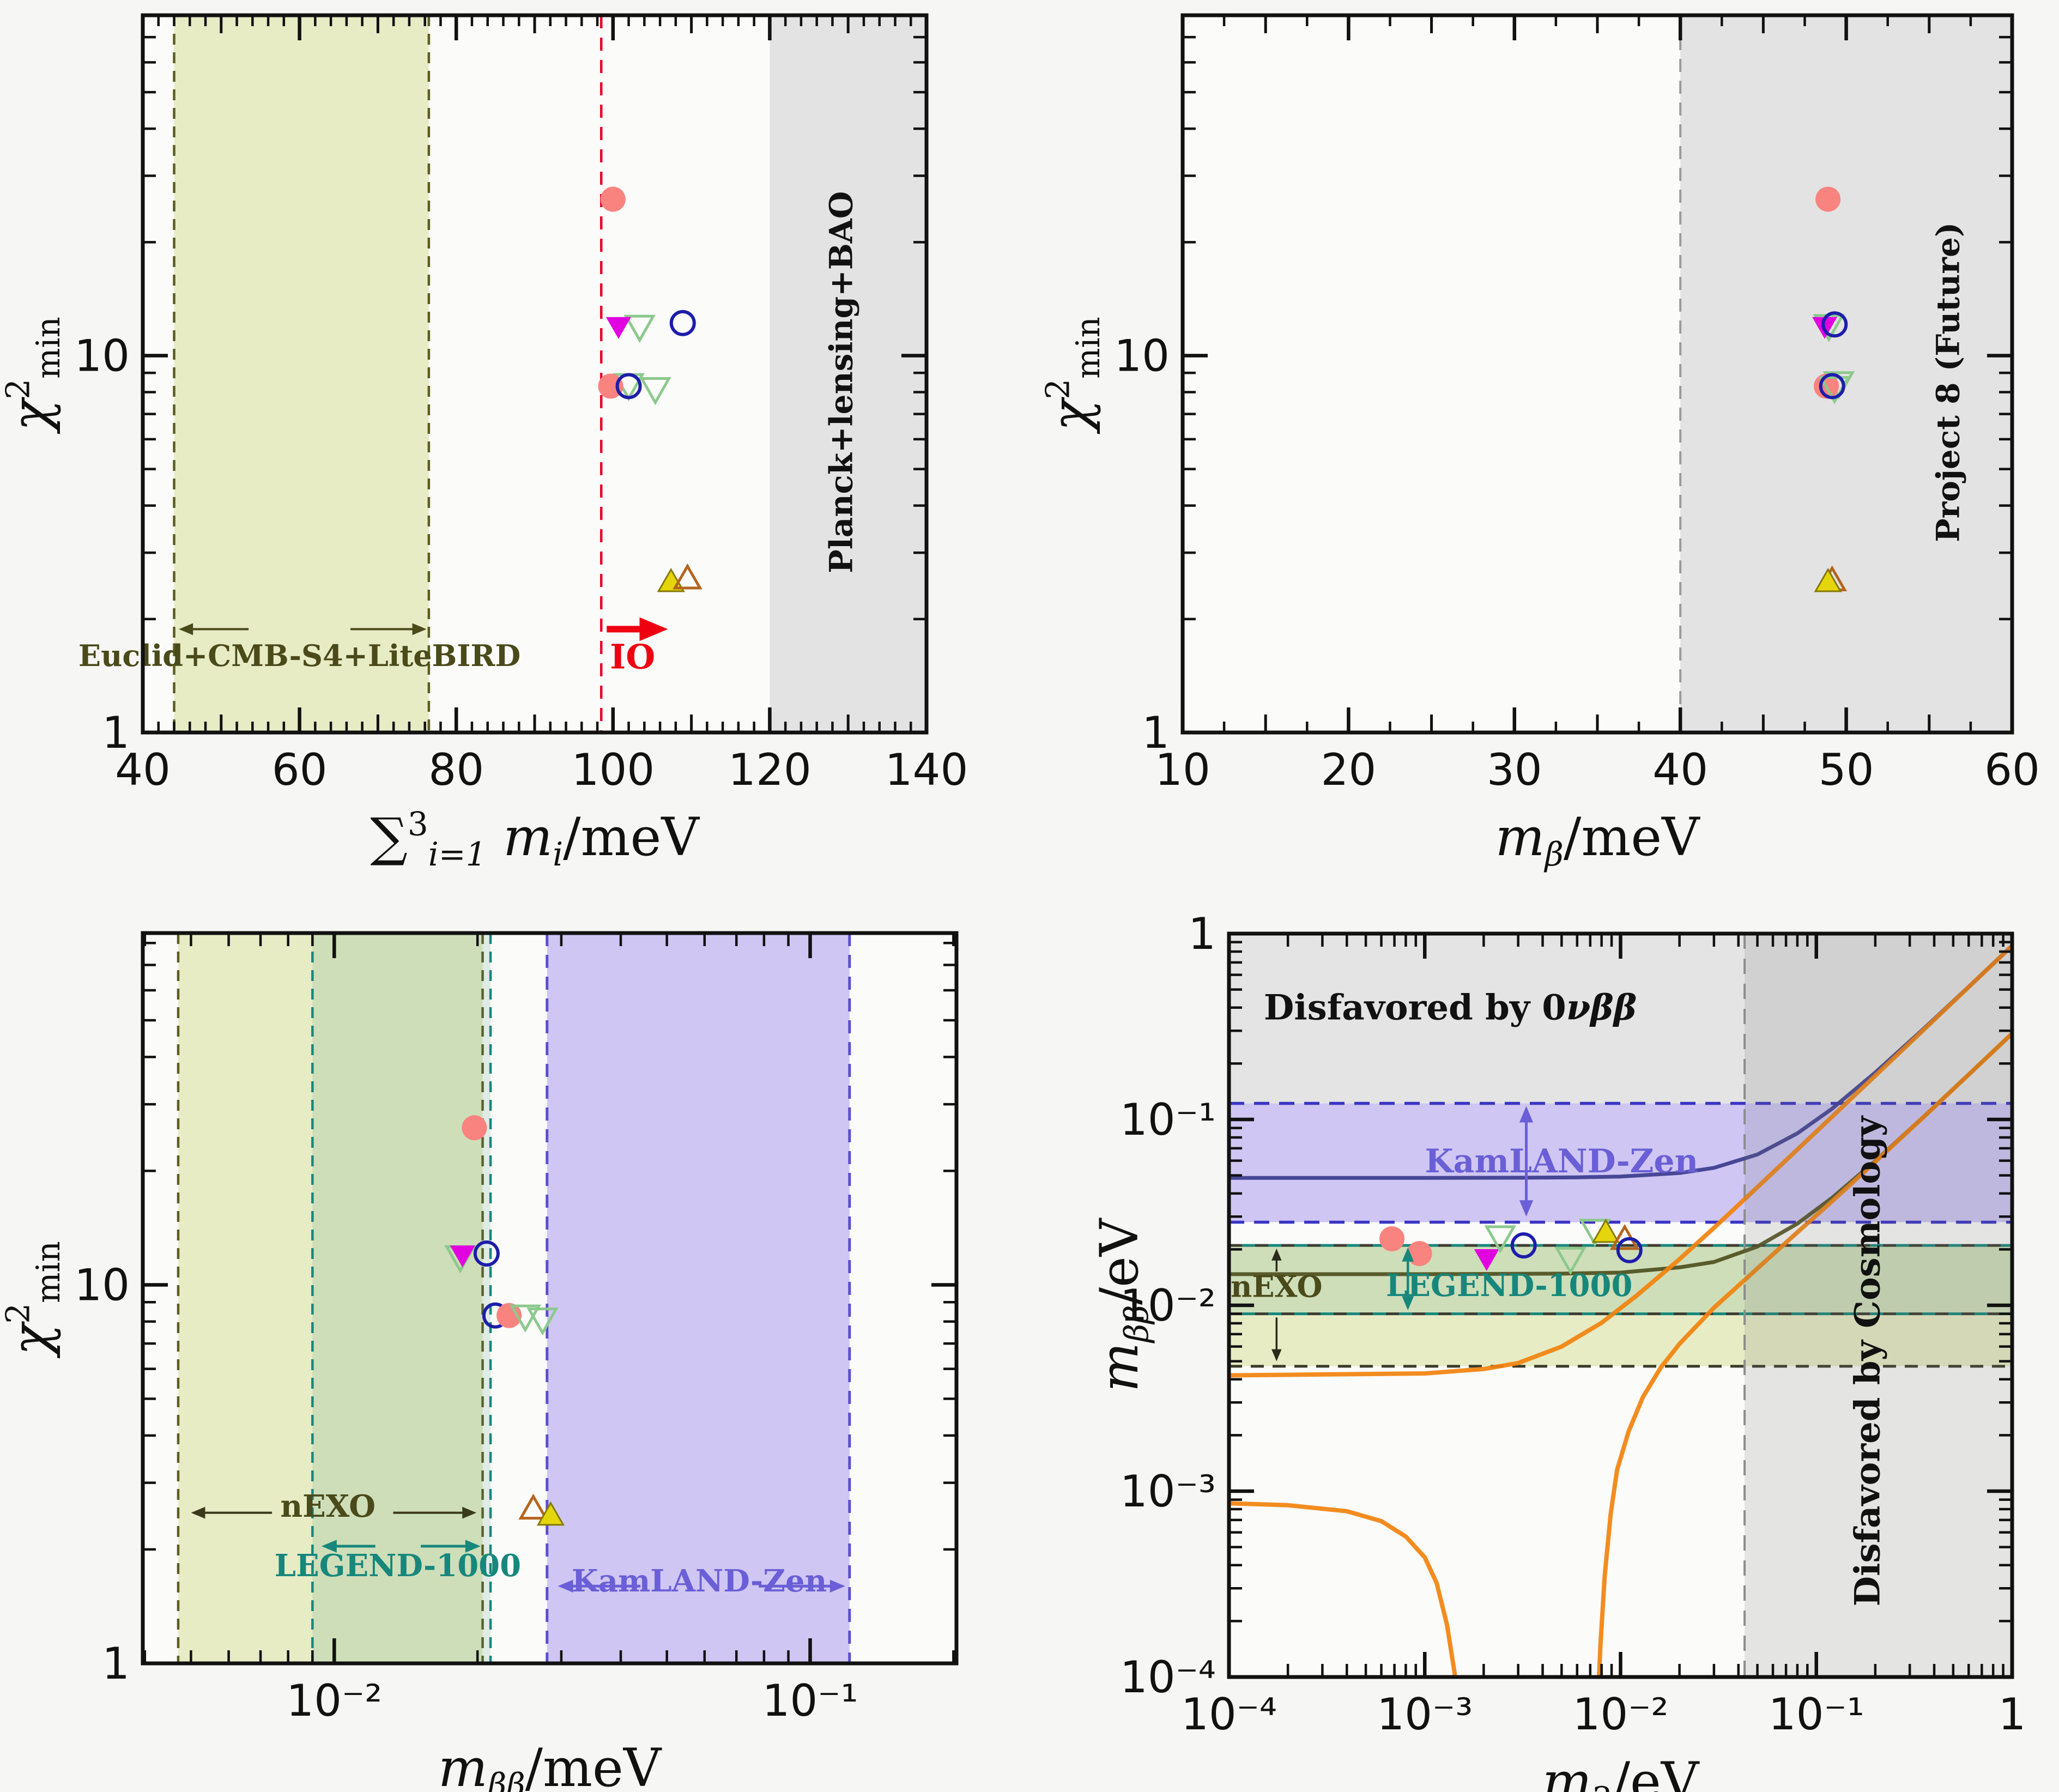 The image size is (2059, 1792). What do you see at coordinates (456, 769) in the screenshot?
I see `x-tick-label: 80` at bounding box center [456, 769].